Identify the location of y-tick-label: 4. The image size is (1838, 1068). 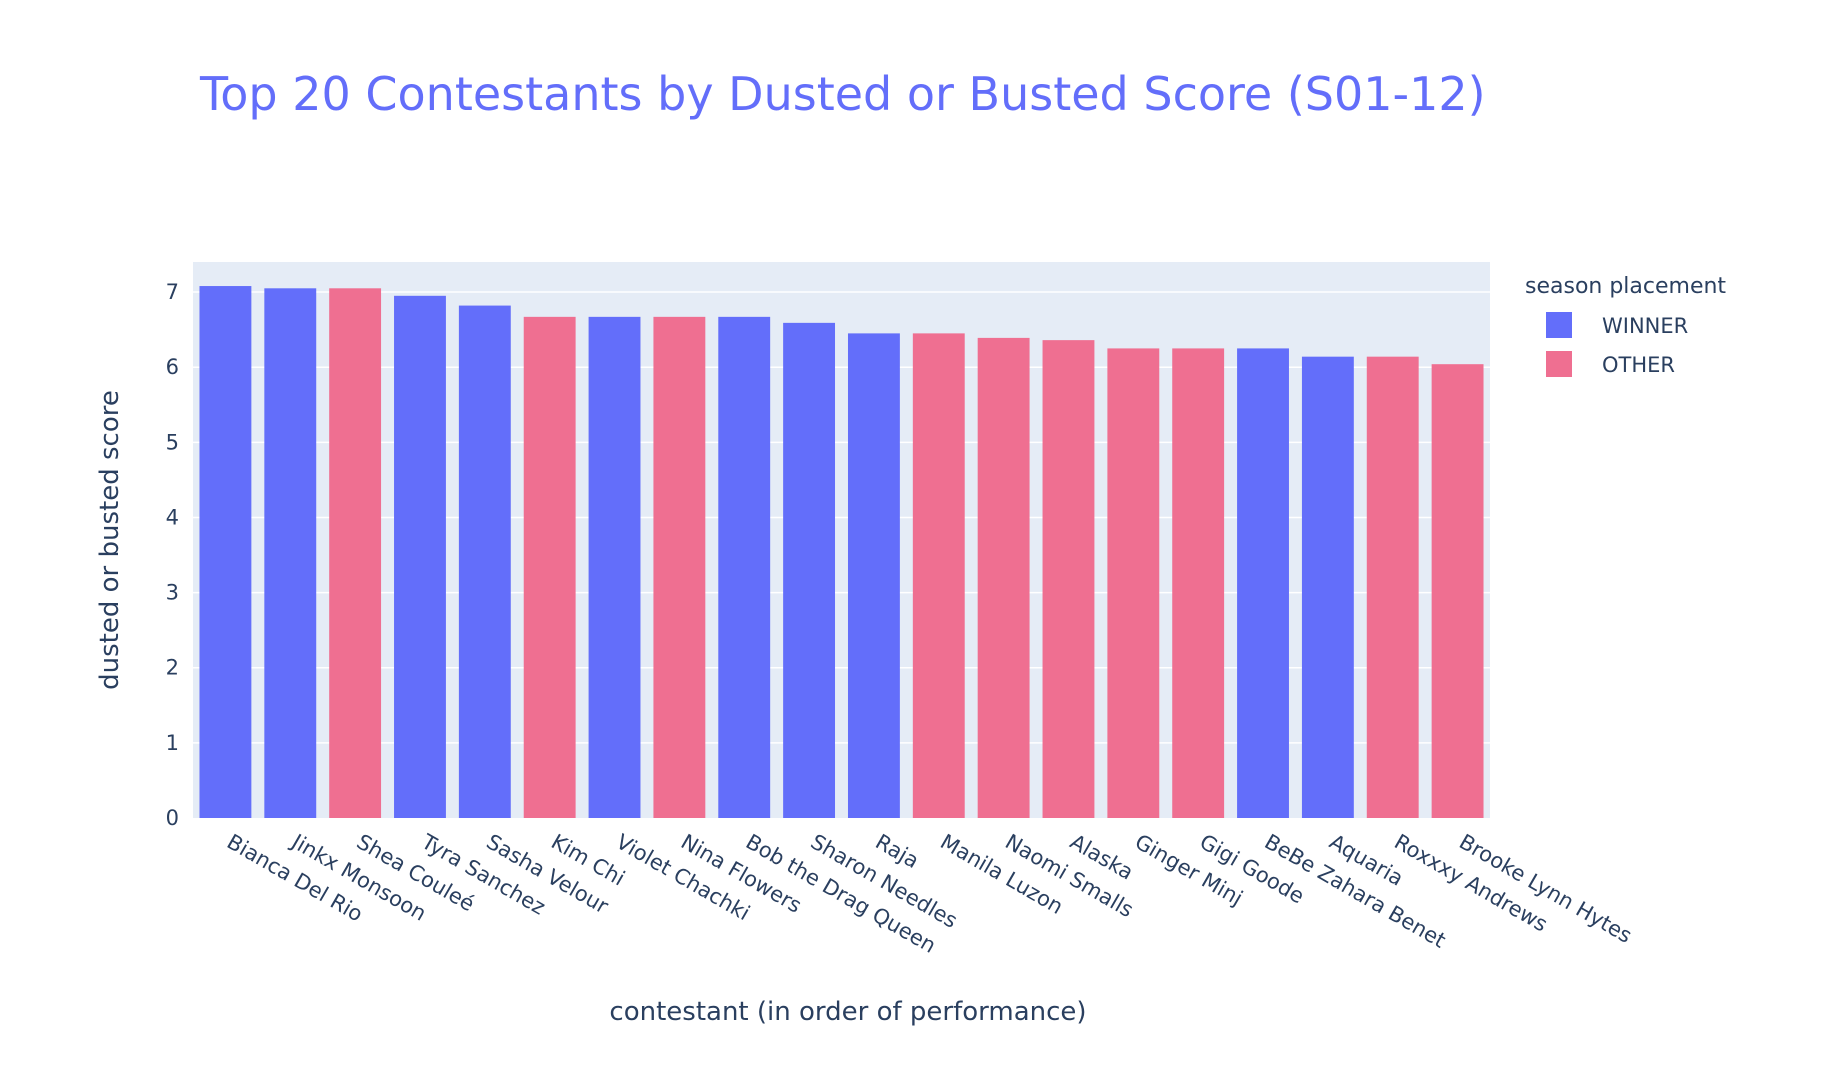
(172, 517).